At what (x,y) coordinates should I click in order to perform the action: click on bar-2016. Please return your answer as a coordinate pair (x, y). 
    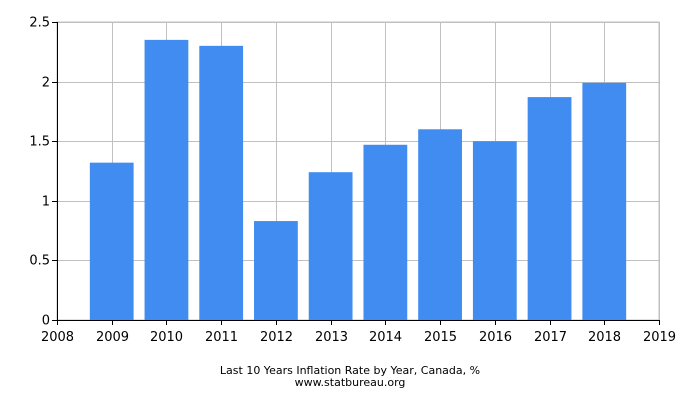
    Looking at the image, I should click on (494, 230).